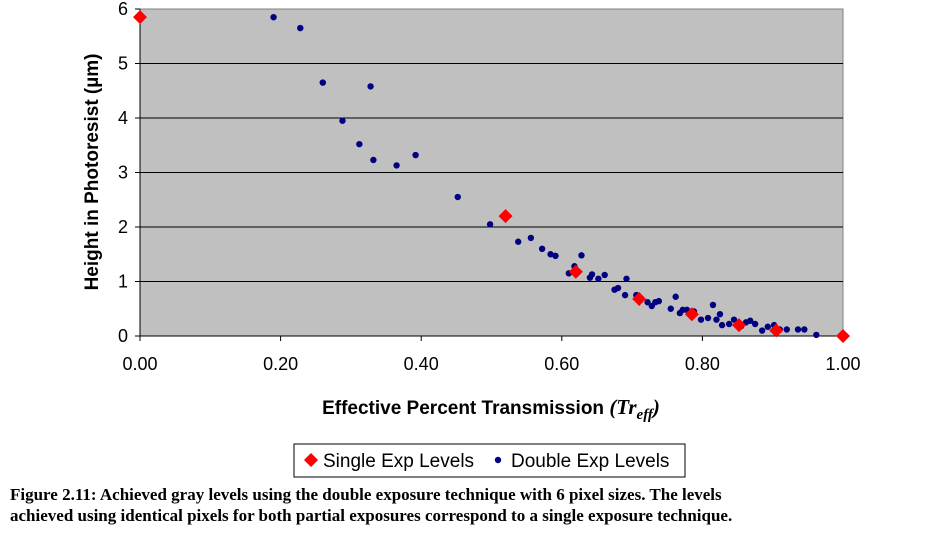 Image resolution: width=926 pixels, height=537 pixels. Describe the element at coordinates (139, 364) in the screenshot. I see `x-tick-label: 0.00` at that location.